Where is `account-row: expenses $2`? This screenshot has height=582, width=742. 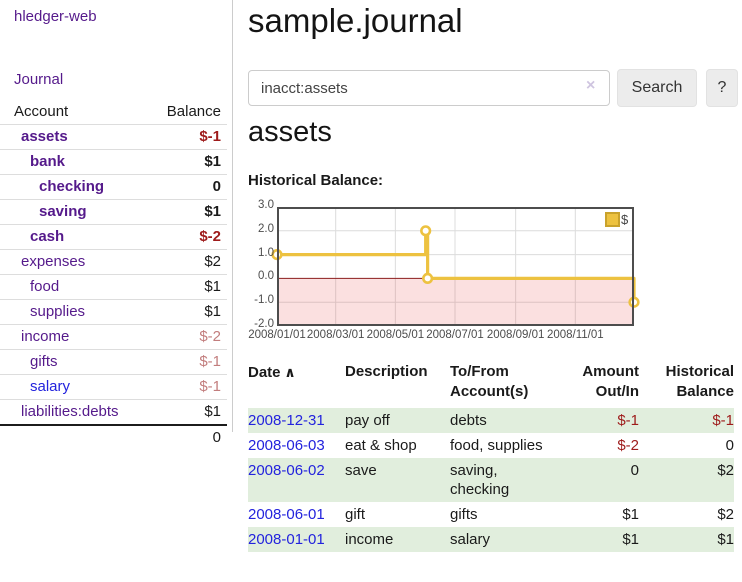
account-row: expenses $2 is located at coordinates (113, 262).